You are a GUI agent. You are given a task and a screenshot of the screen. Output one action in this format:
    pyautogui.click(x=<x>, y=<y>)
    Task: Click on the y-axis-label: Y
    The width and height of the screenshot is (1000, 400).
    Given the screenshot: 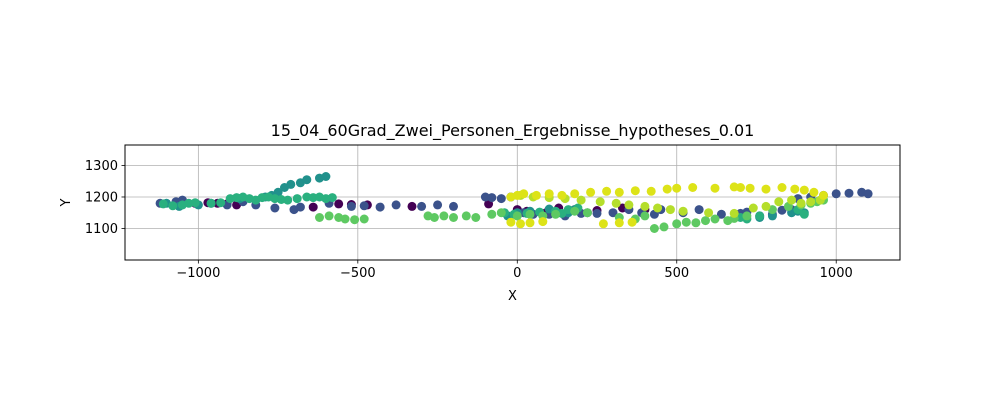 What is the action you would take?
    pyautogui.click(x=66, y=202)
    